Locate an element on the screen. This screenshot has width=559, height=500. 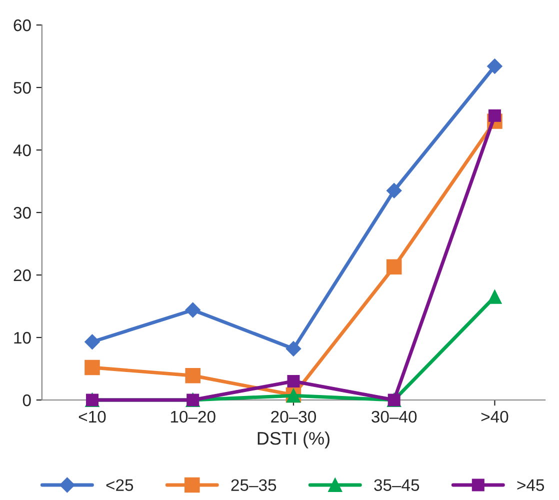
x-tick-label: >40 is located at coordinates (494, 416).